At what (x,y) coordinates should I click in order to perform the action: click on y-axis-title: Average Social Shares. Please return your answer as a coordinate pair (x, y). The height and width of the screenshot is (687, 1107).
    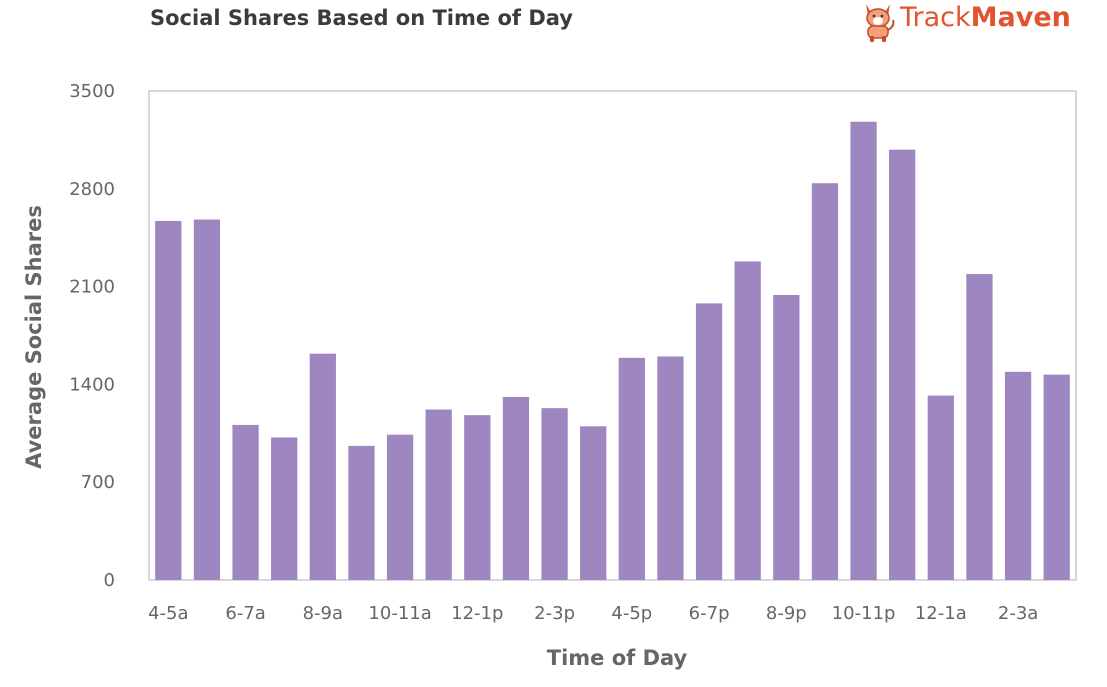
    Looking at the image, I should click on (34, 337).